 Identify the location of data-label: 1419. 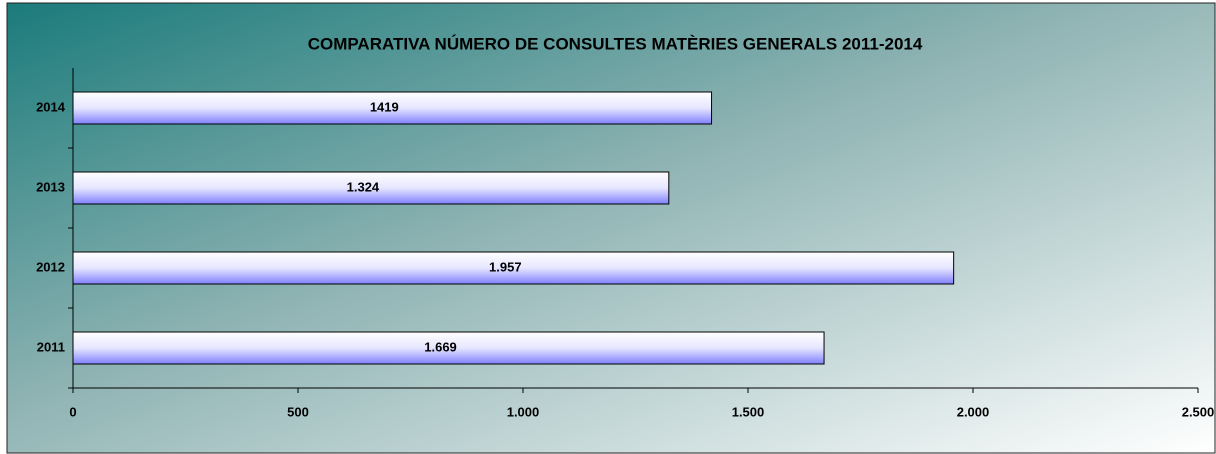
(384, 106).